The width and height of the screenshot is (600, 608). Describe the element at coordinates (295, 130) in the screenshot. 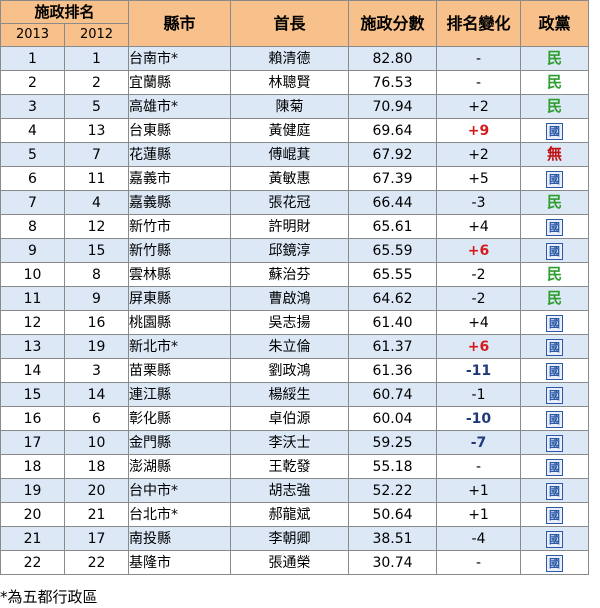

I see `table-row: 4 13 台東縣 黃健庭 69.64 +9 國` at that location.